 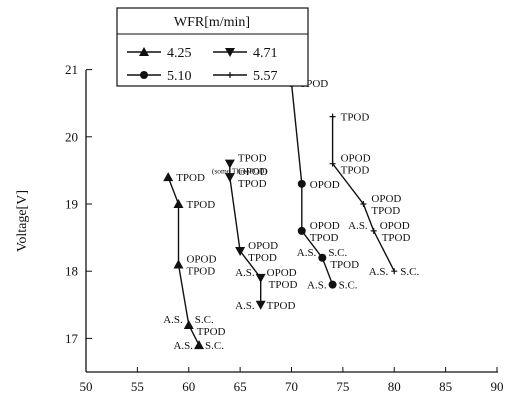 I want to click on x-tick-label: 55, so click(x=137, y=386).